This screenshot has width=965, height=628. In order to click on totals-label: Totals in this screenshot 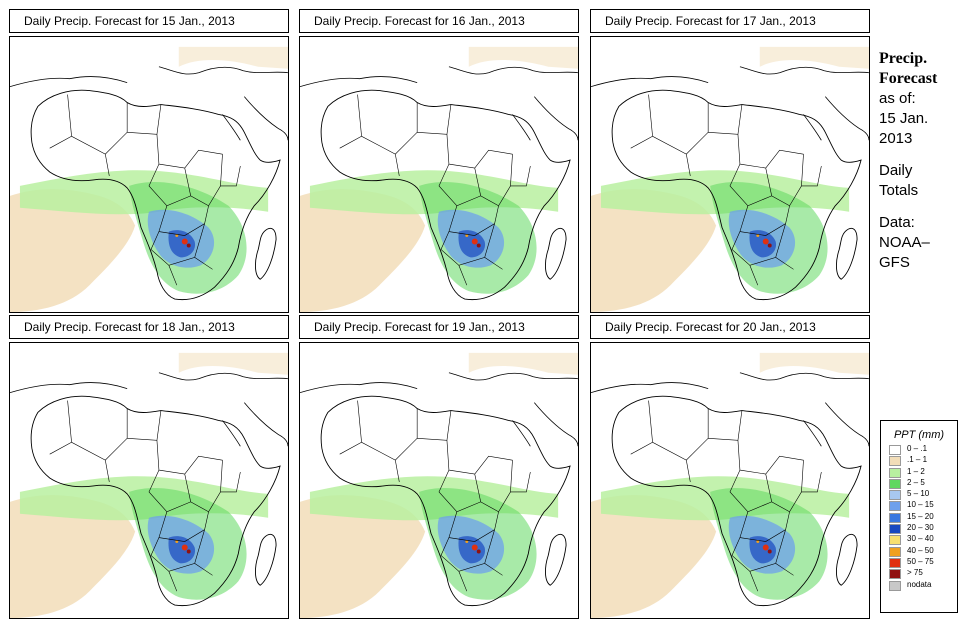, I will do `click(899, 190)`.